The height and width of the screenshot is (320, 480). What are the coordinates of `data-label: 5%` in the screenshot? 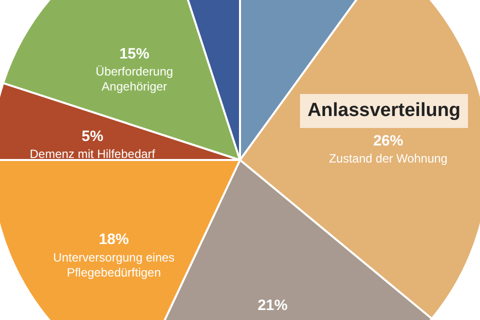 It's located at (93, 136).